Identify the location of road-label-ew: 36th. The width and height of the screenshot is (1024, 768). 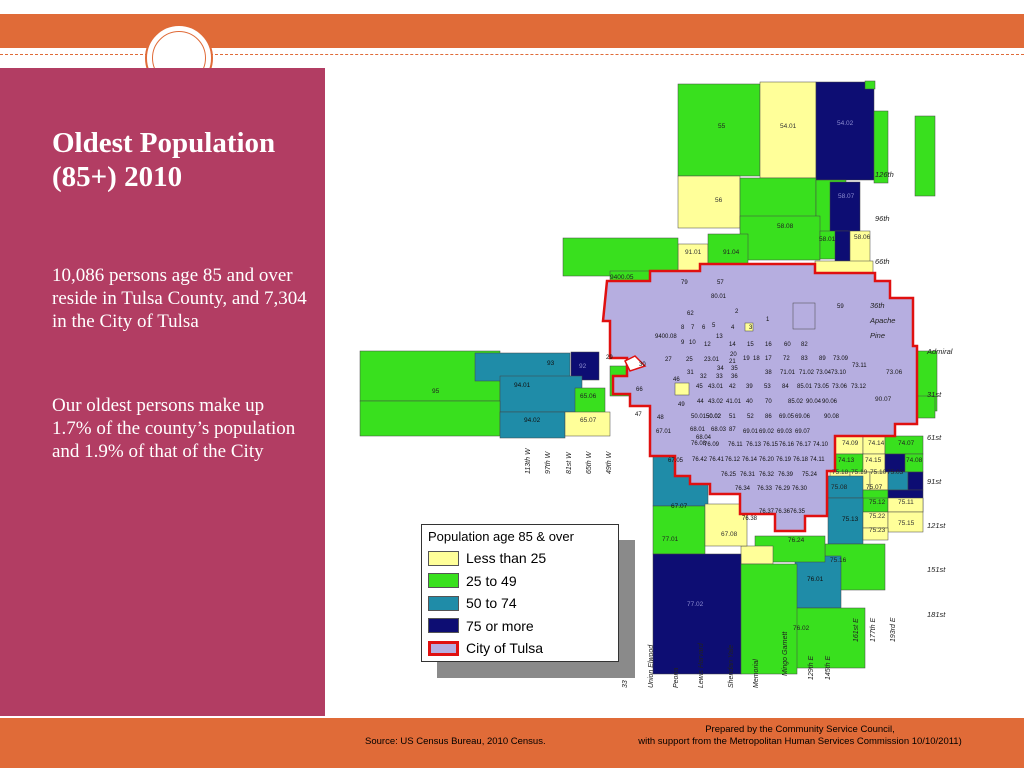
(877, 305).